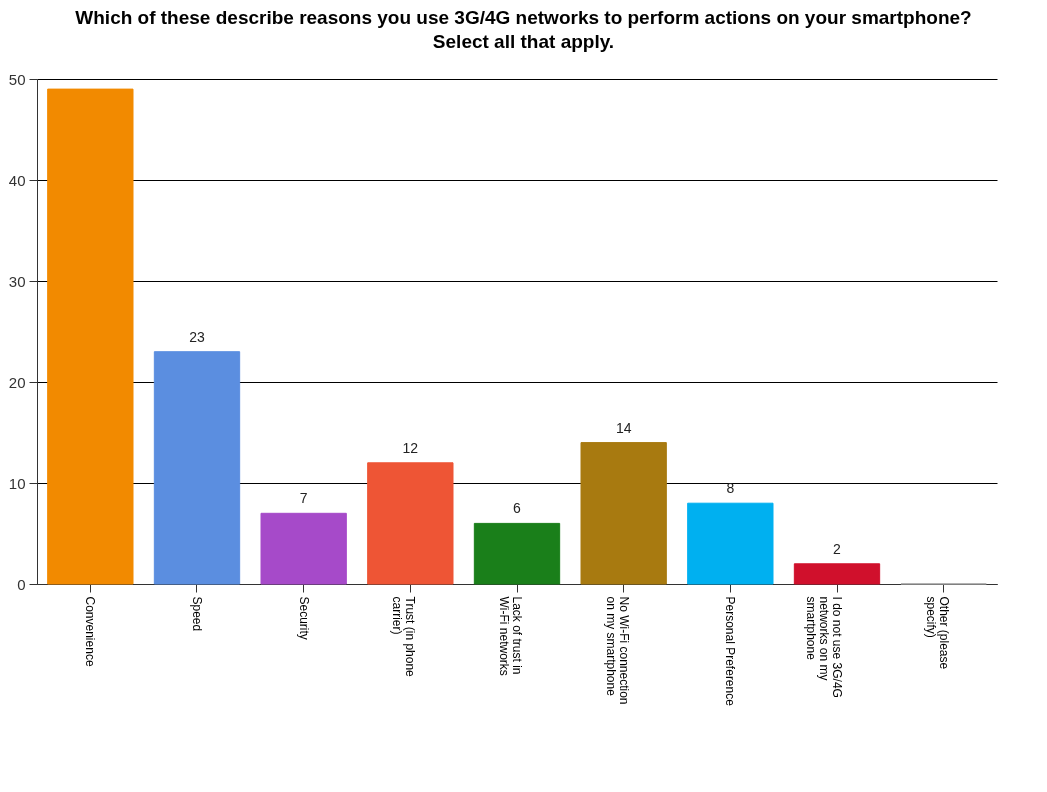  I want to click on data-label: 14, so click(623, 427).